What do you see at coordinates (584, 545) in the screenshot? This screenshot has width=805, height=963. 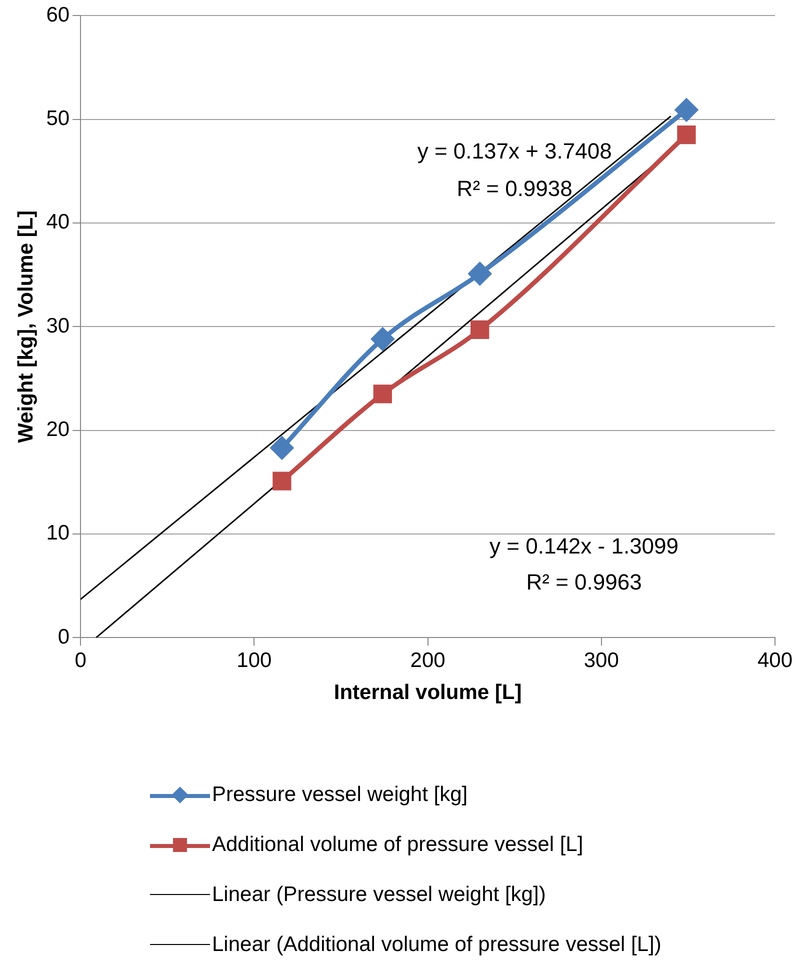 I see `annotation: y = 0.142x - 1.3099` at bounding box center [584, 545].